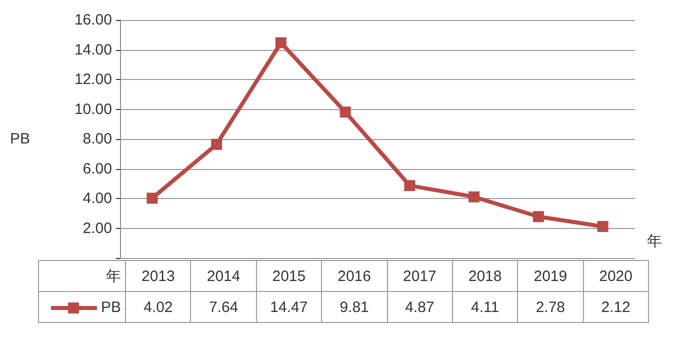 This screenshot has width=675, height=337. What do you see at coordinates (615, 307) in the screenshot?
I see `data-label: 2.12` at bounding box center [615, 307].